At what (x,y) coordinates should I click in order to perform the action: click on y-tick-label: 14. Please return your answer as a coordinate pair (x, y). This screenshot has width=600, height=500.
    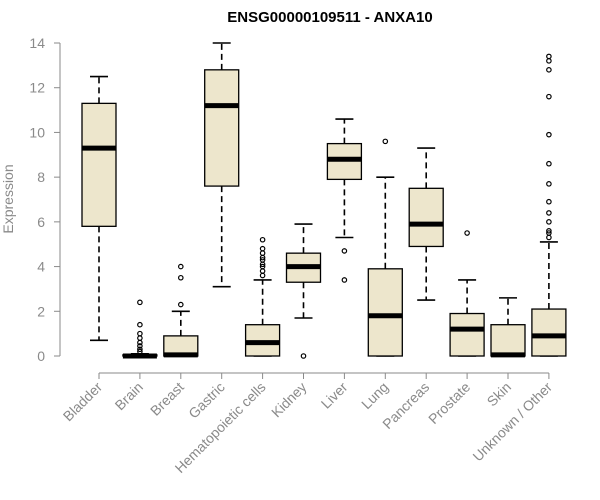
    Looking at the image, I should click on (37, 43).